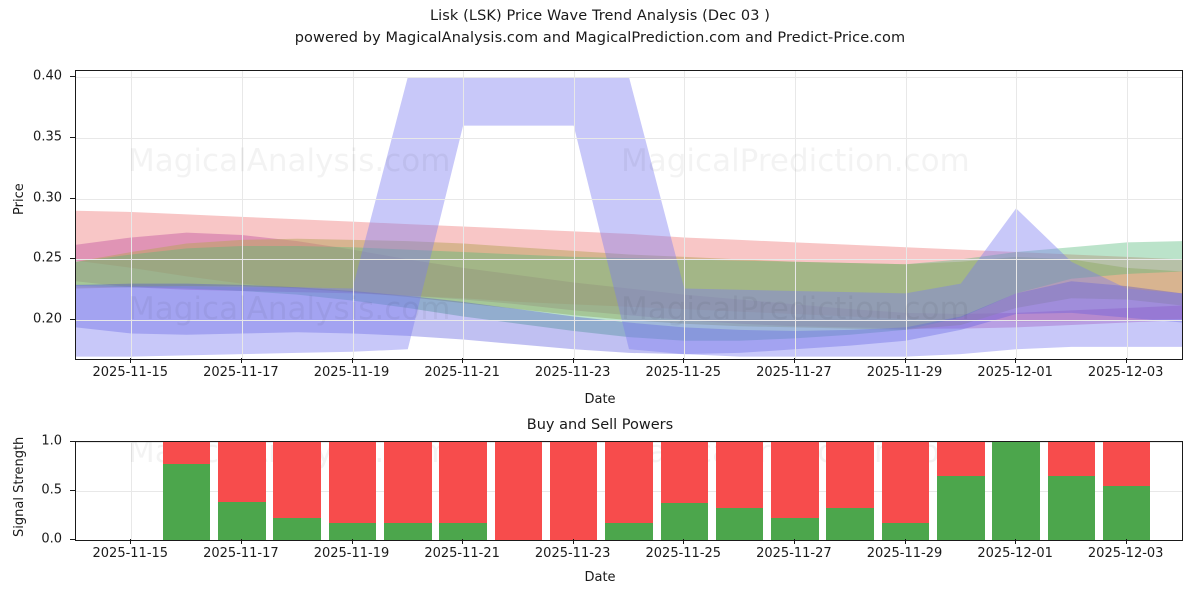  What do you see at coordinates (51, 441) in the screenshot?
I see `y-tick-label: 1.0` at bounding box center [51, 441].